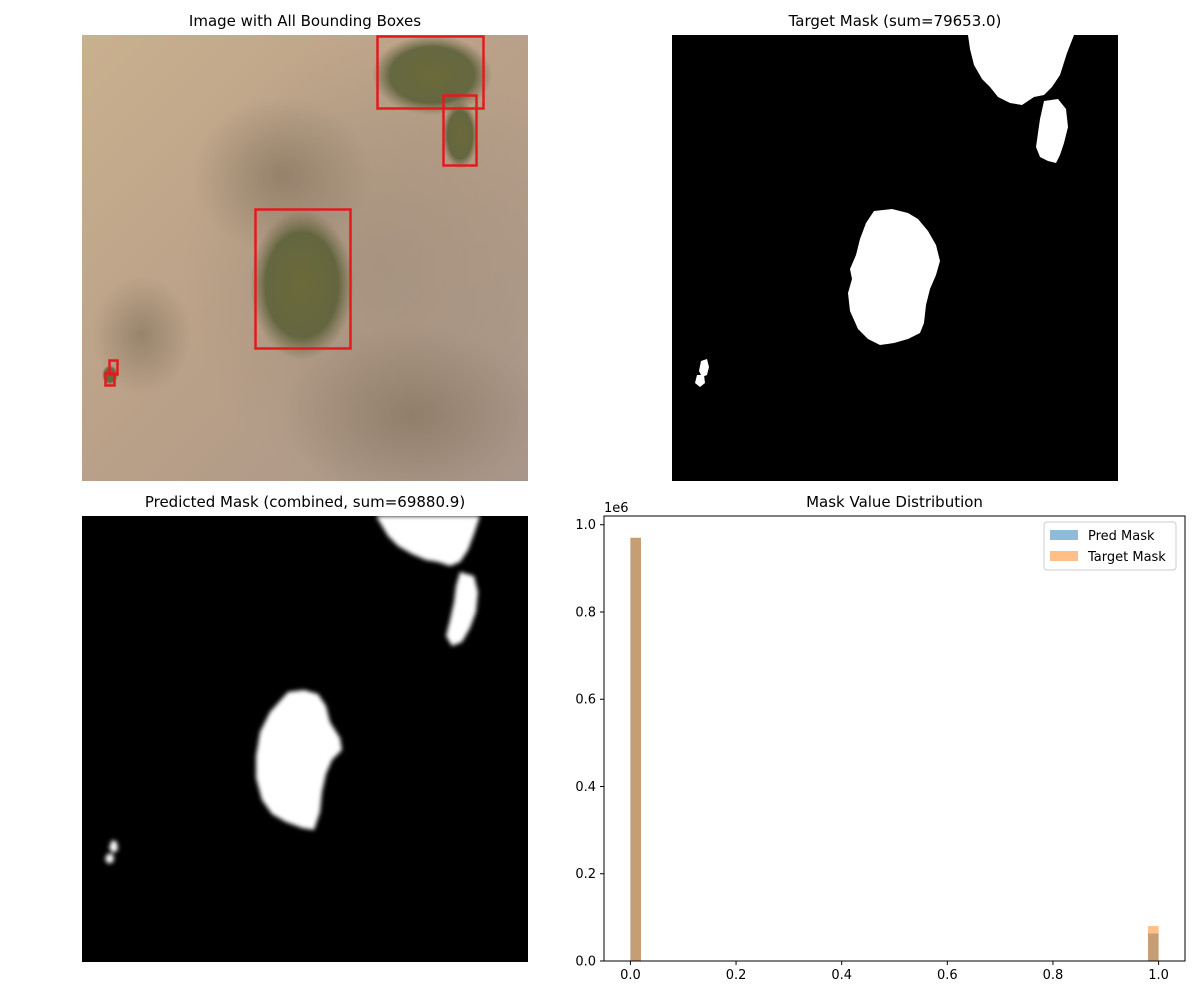 This screenshot has width=1200, height=1000. What do you see at coordinates (585, 612) in the screenshot?
I see `y-tick-label: 0.8` at bounding box center [585, 612].